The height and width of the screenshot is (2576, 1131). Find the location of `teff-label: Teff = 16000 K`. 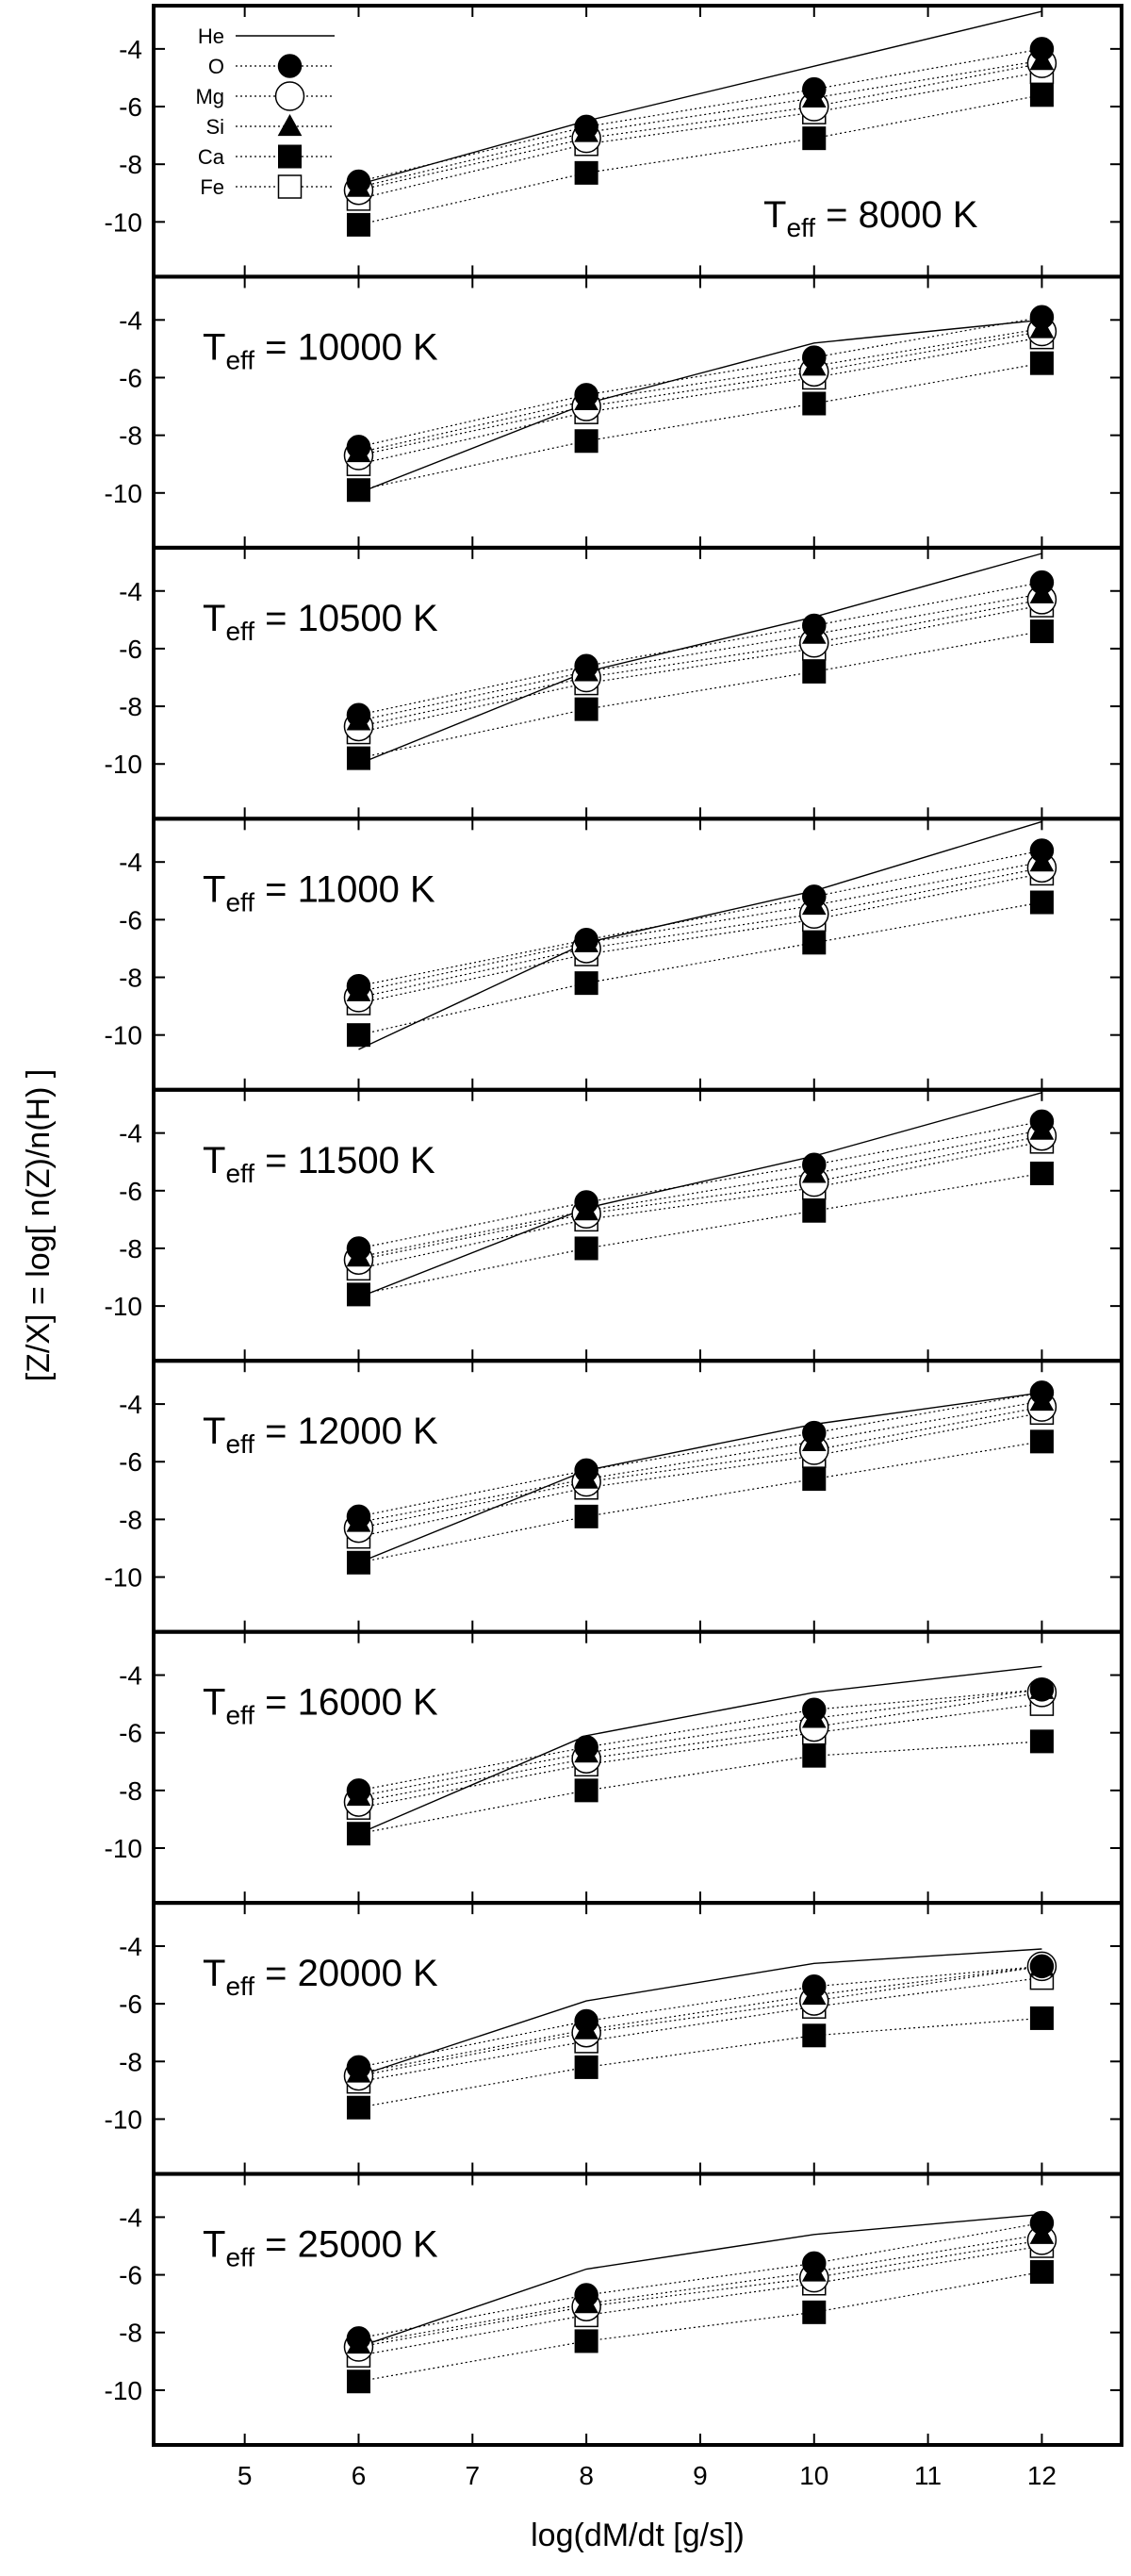

teff-label: Teff = 16000 K is located at coordinates (320, 1706).